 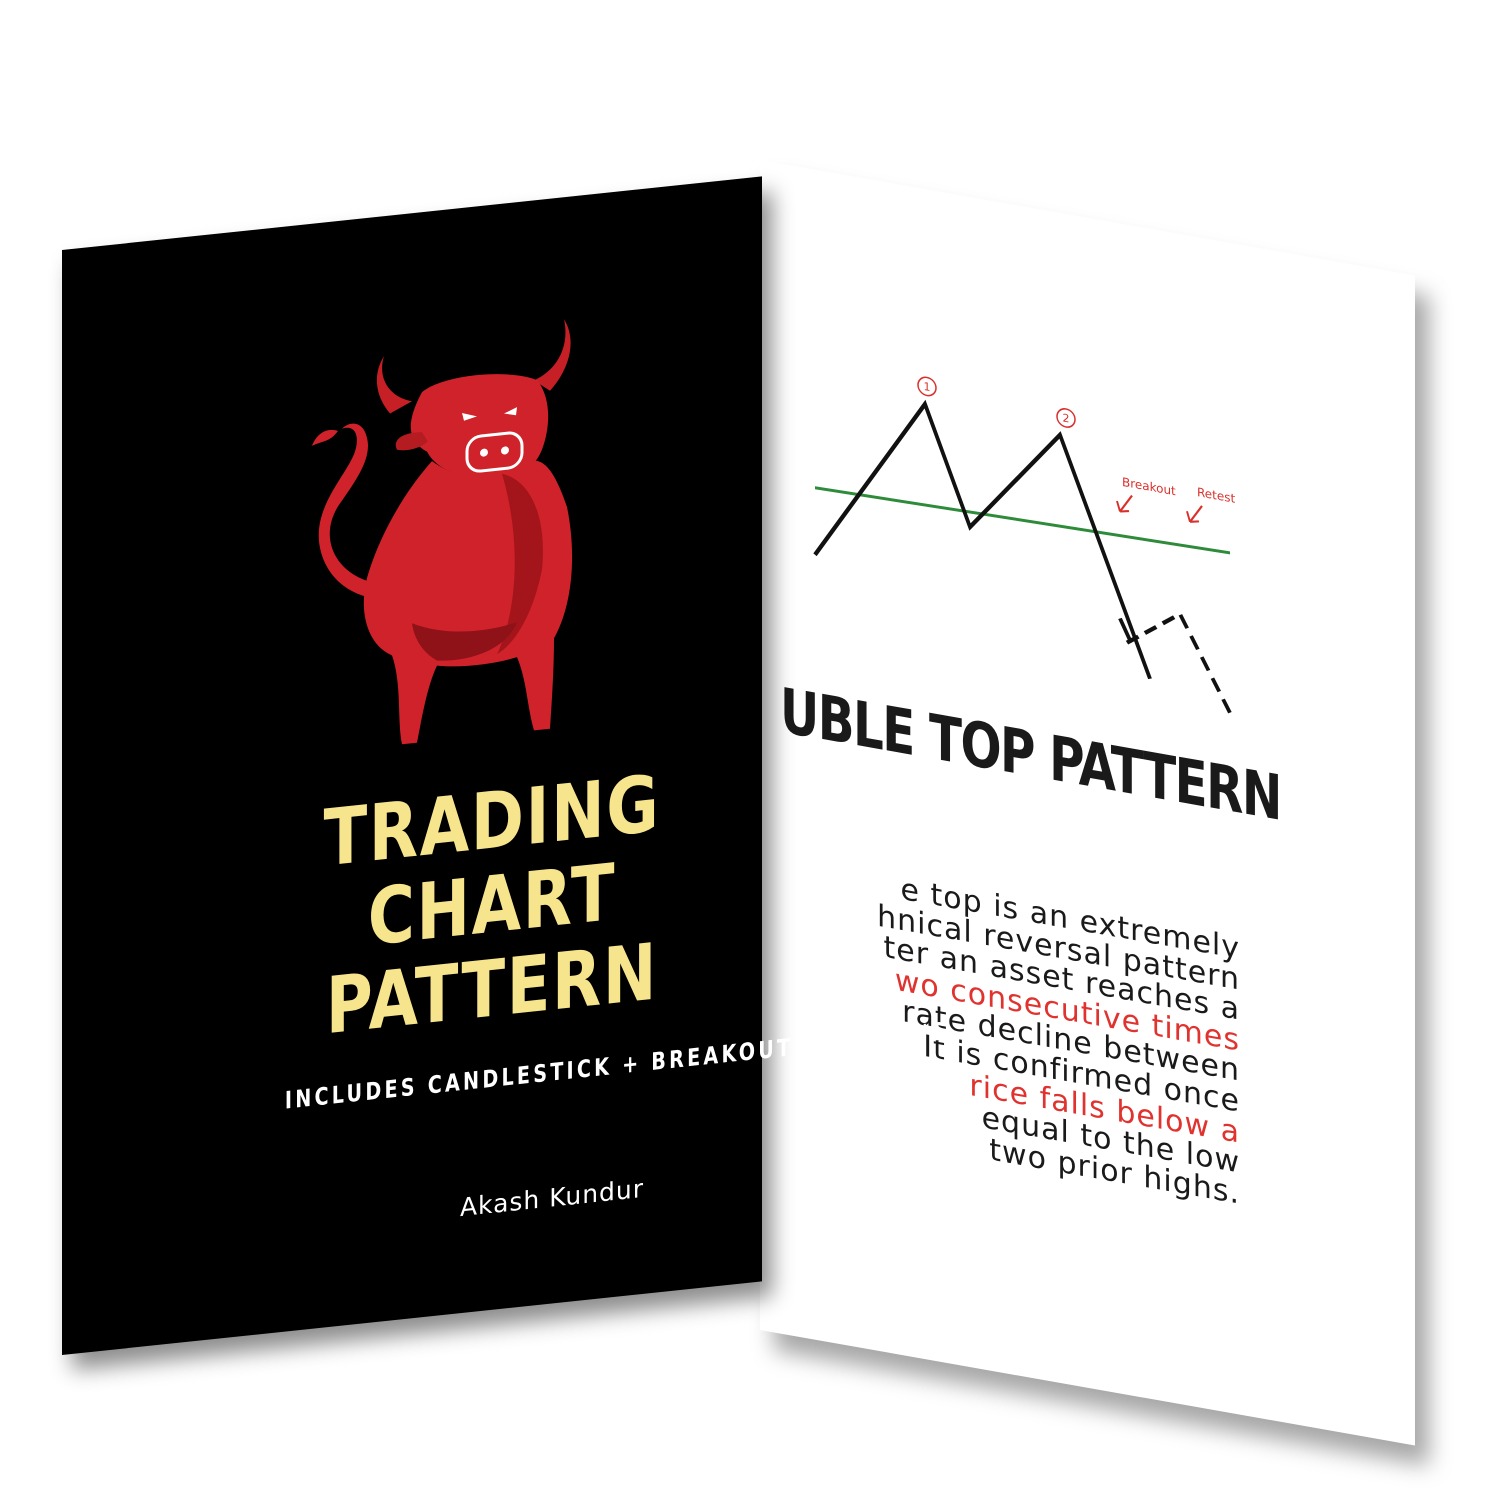 I want to click on bull-belly-shade, so click(x=464, y=641).